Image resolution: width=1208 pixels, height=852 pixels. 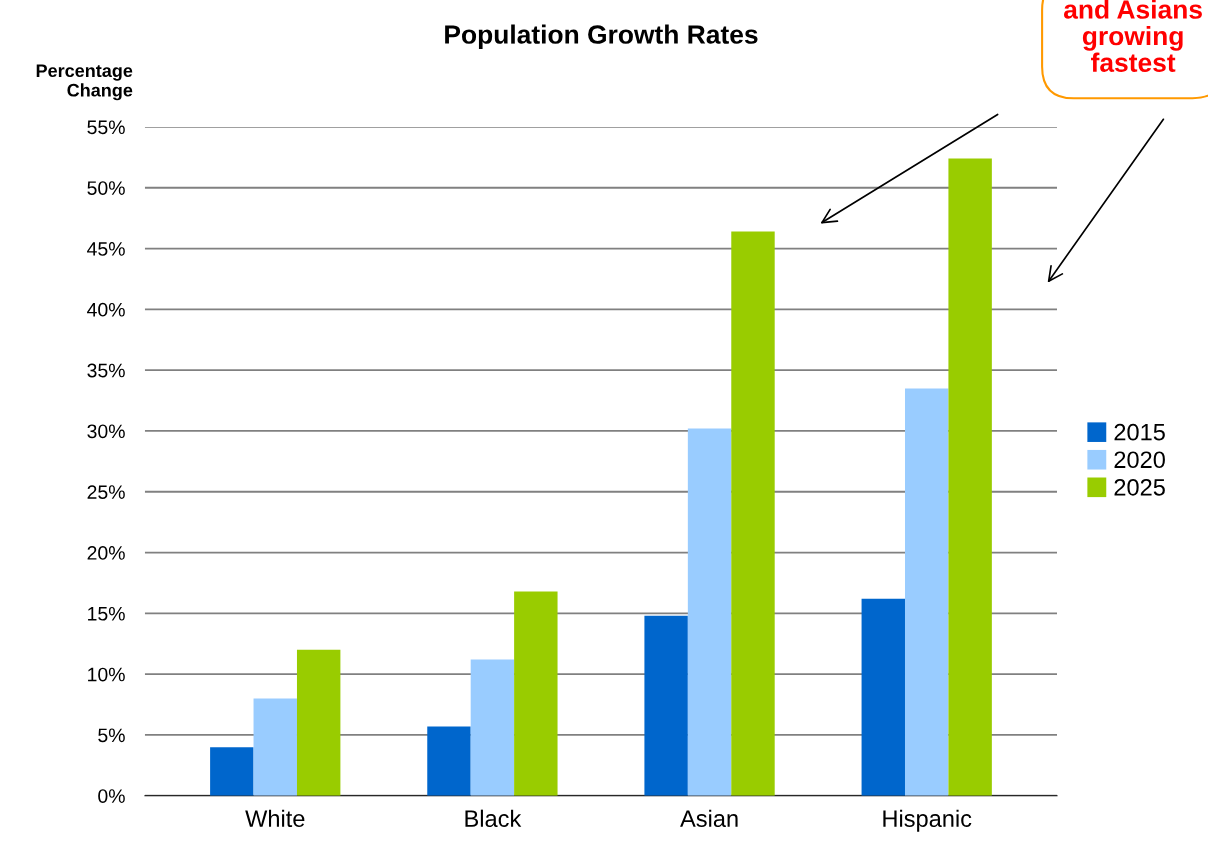 What do you see at coordinates (493, 818) in the screenshot?
I see `x-tick-label: Black` at bounding box center [493, 818].